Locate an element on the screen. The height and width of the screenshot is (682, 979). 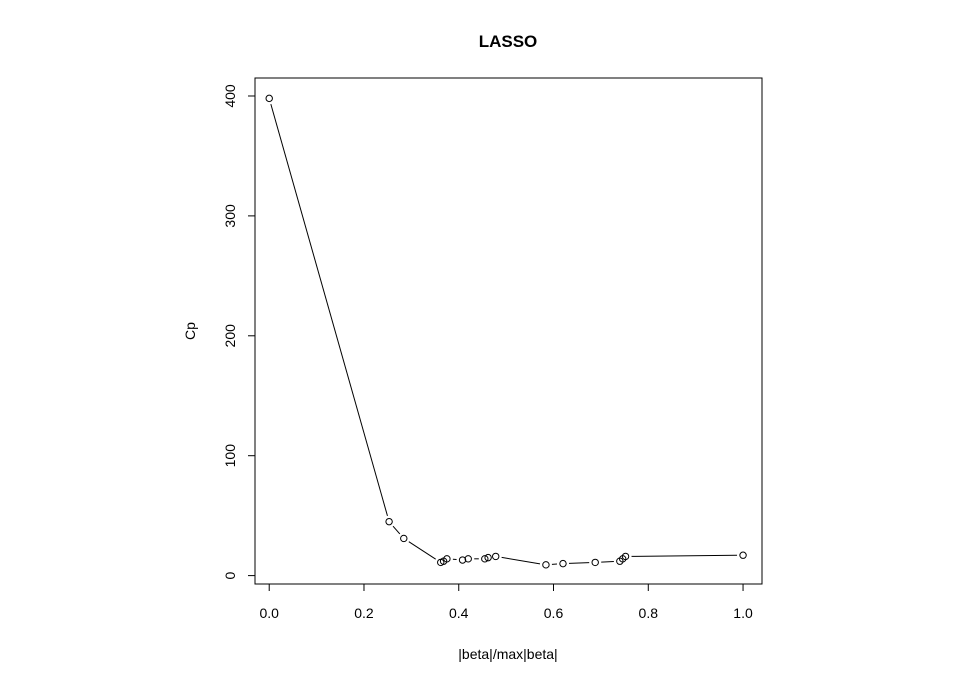
y-tick-label: 200 is located at coordinates (230, 336).